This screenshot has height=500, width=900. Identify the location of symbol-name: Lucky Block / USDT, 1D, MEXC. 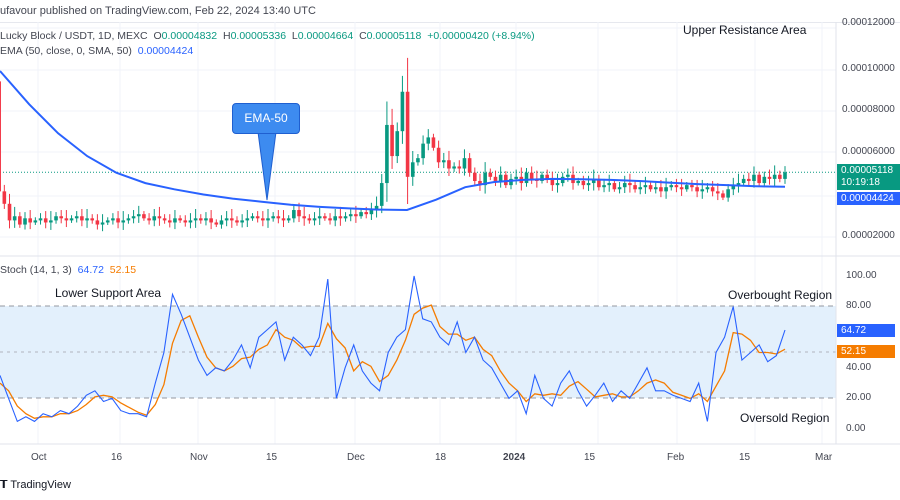
(74, 36).